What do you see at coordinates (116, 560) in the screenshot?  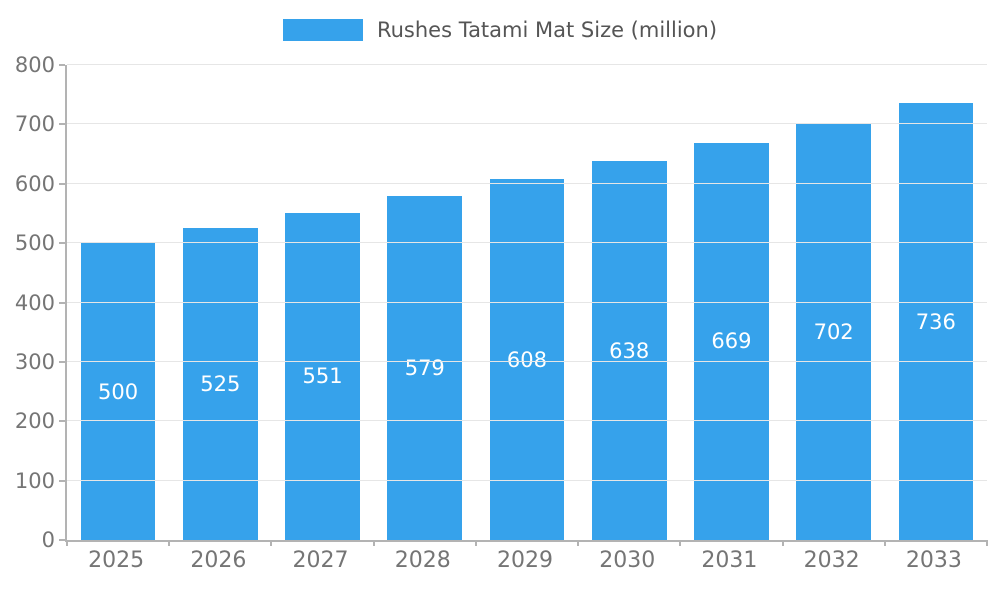 I see `x-tick-label: 2025` at bounding box center [116, 560].